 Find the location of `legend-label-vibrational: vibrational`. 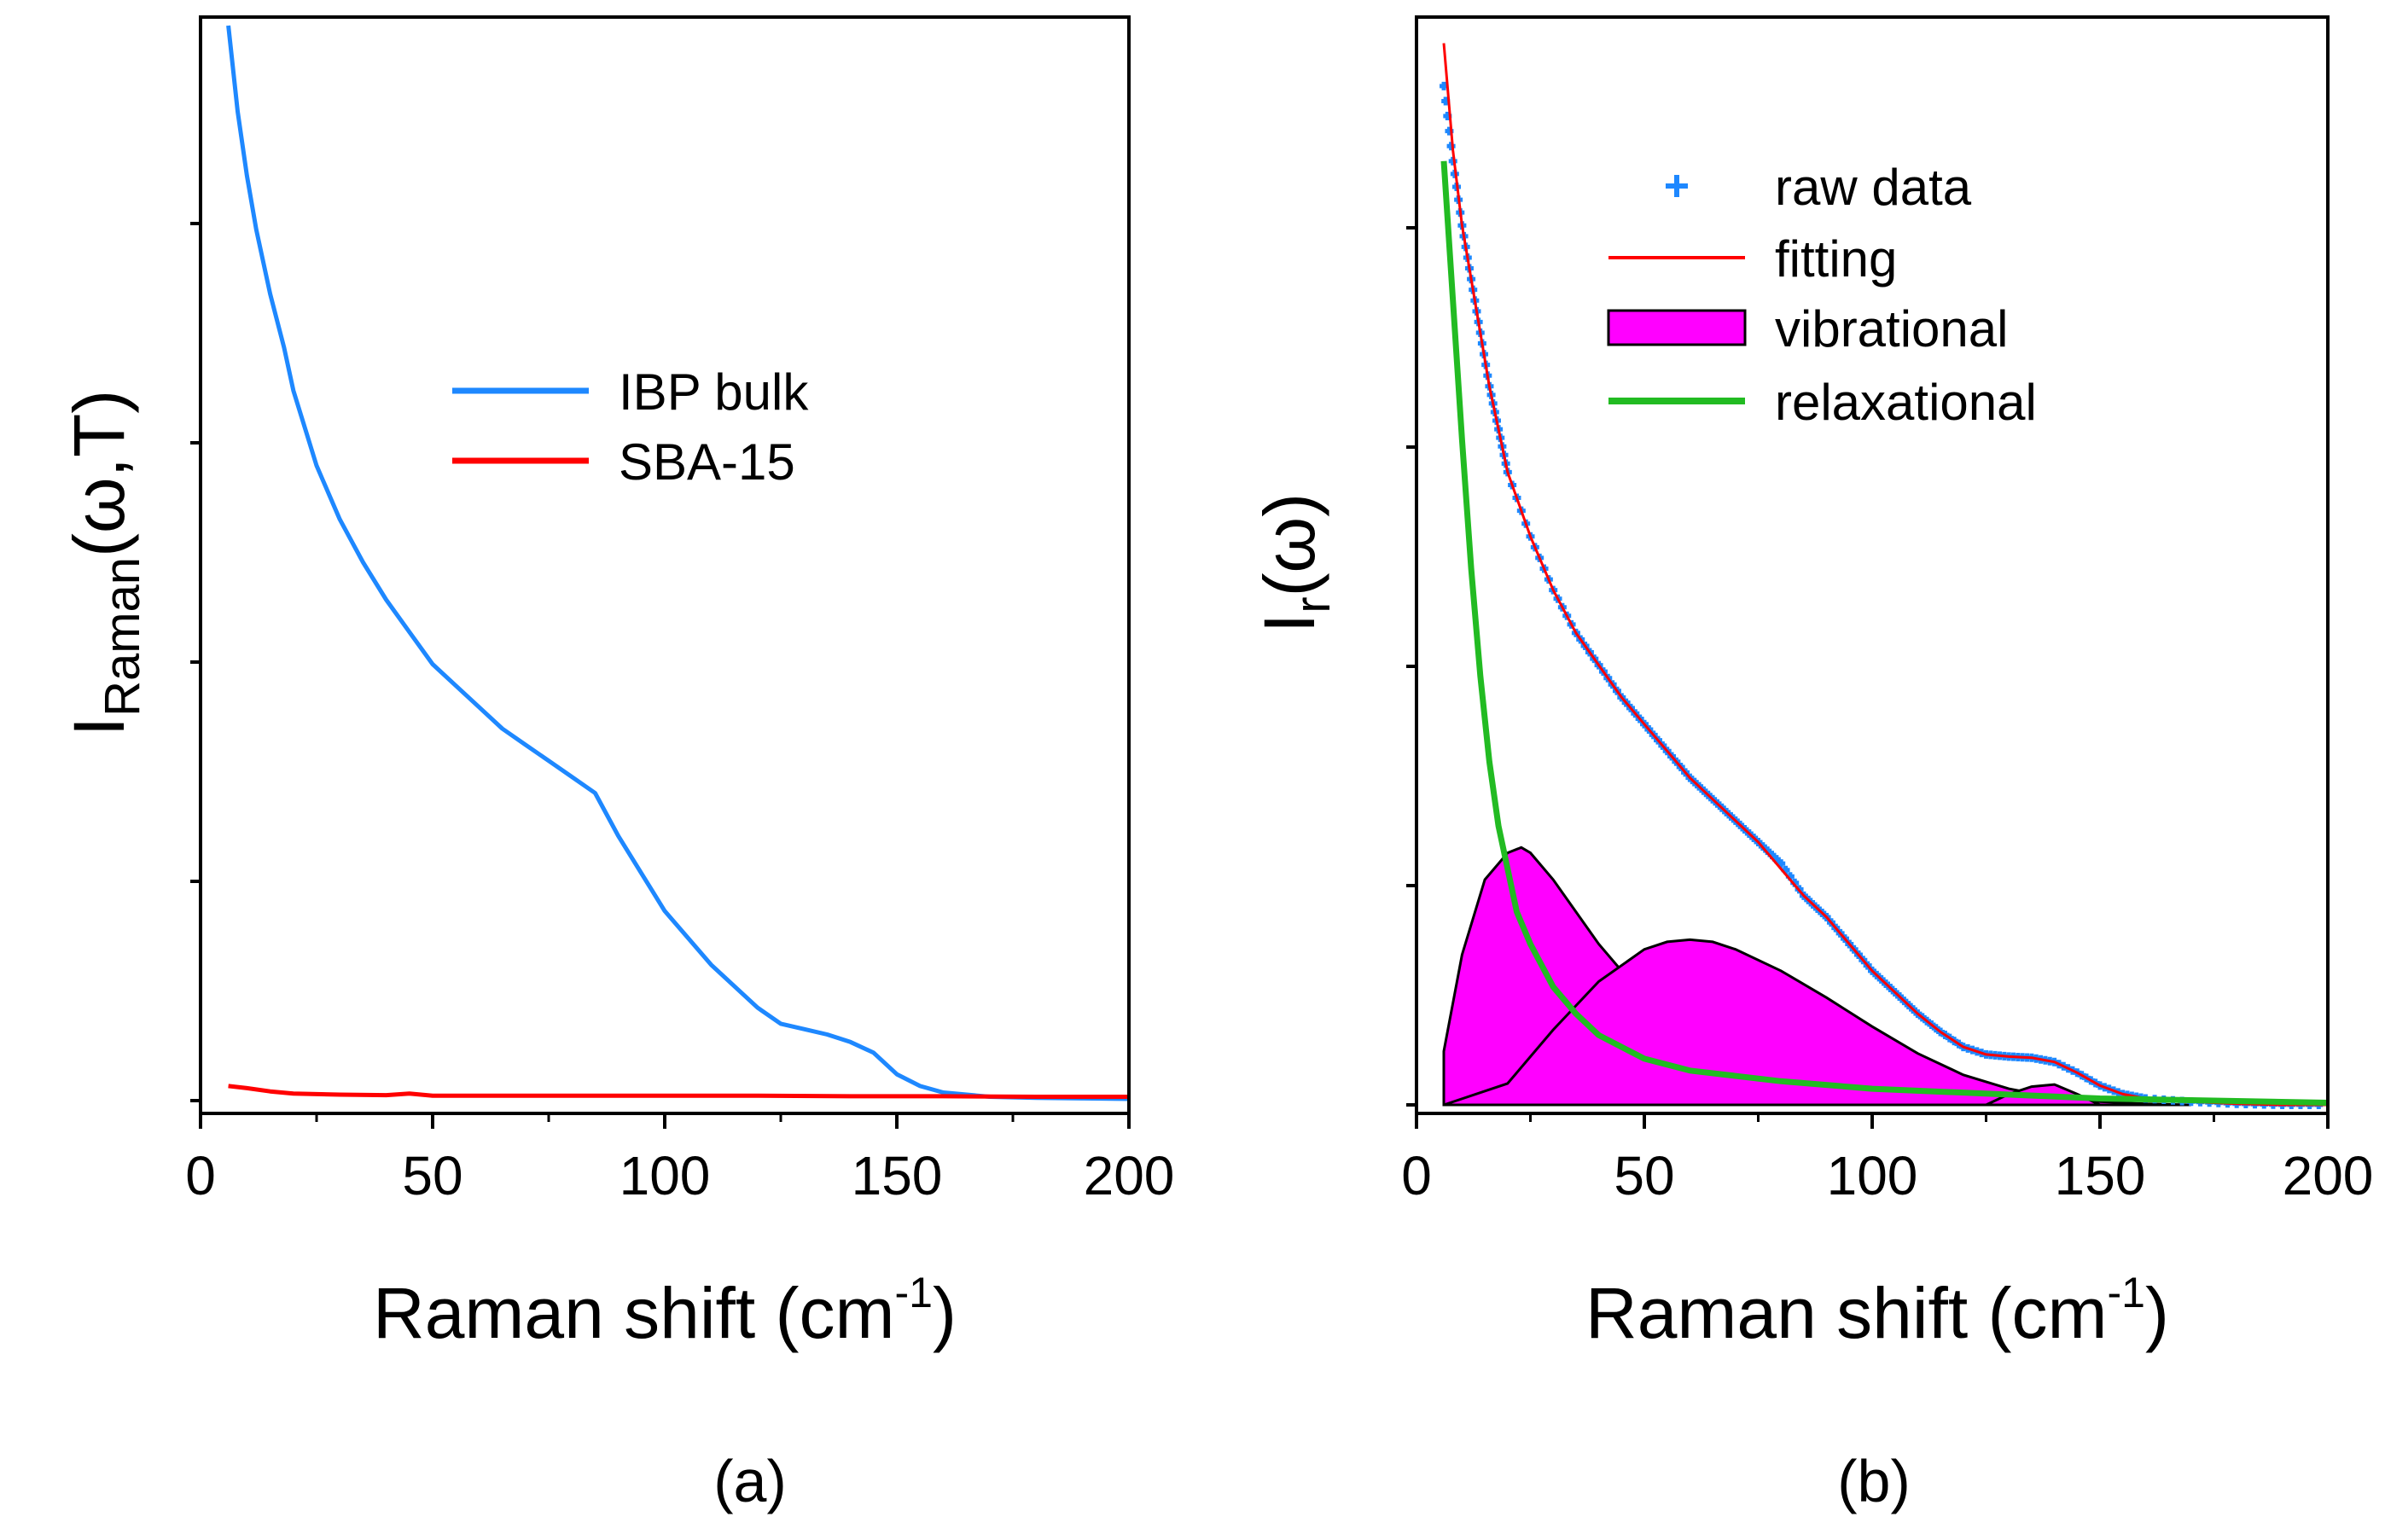

legend-label-vibrational: vibrational is located at coordinates (1892, 328).